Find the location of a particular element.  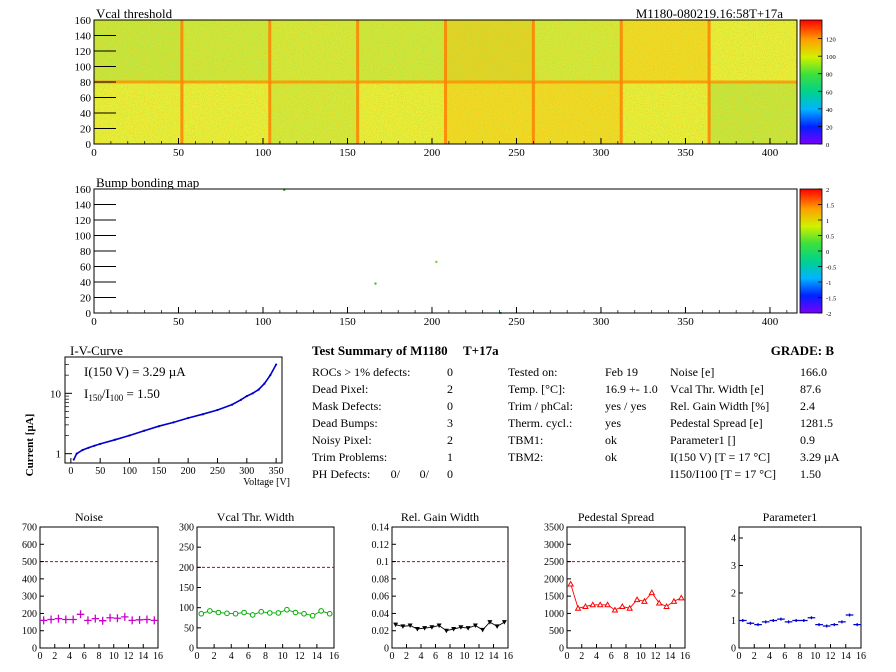

roc-x-tick-label: 12 is located at coordinates (656, 656).